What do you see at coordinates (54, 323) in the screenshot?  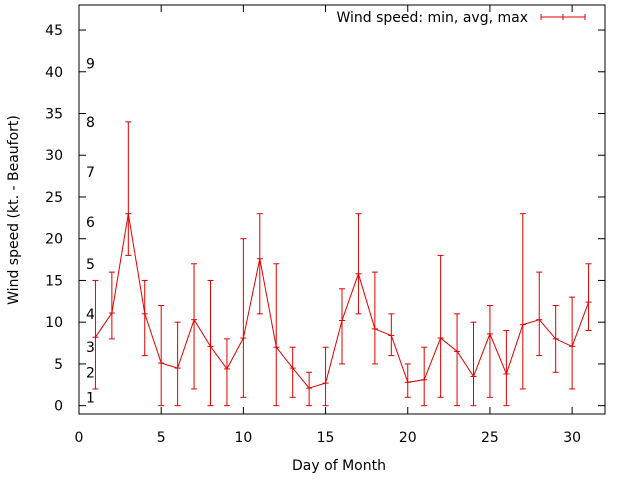 I see `y-tick-label: 10` at bounding box center [54, 323].